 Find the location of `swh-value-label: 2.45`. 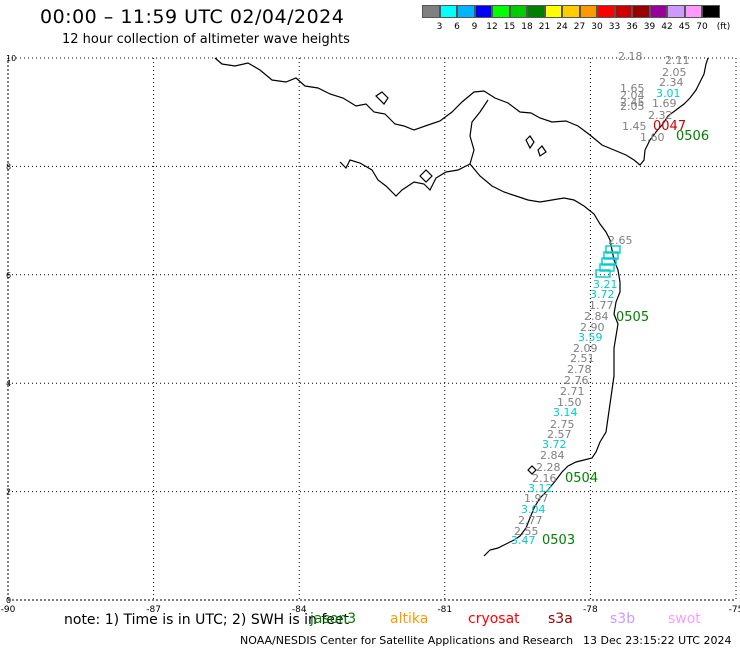

swh-value-label: 2.45 is located at coordinates (632, 102).